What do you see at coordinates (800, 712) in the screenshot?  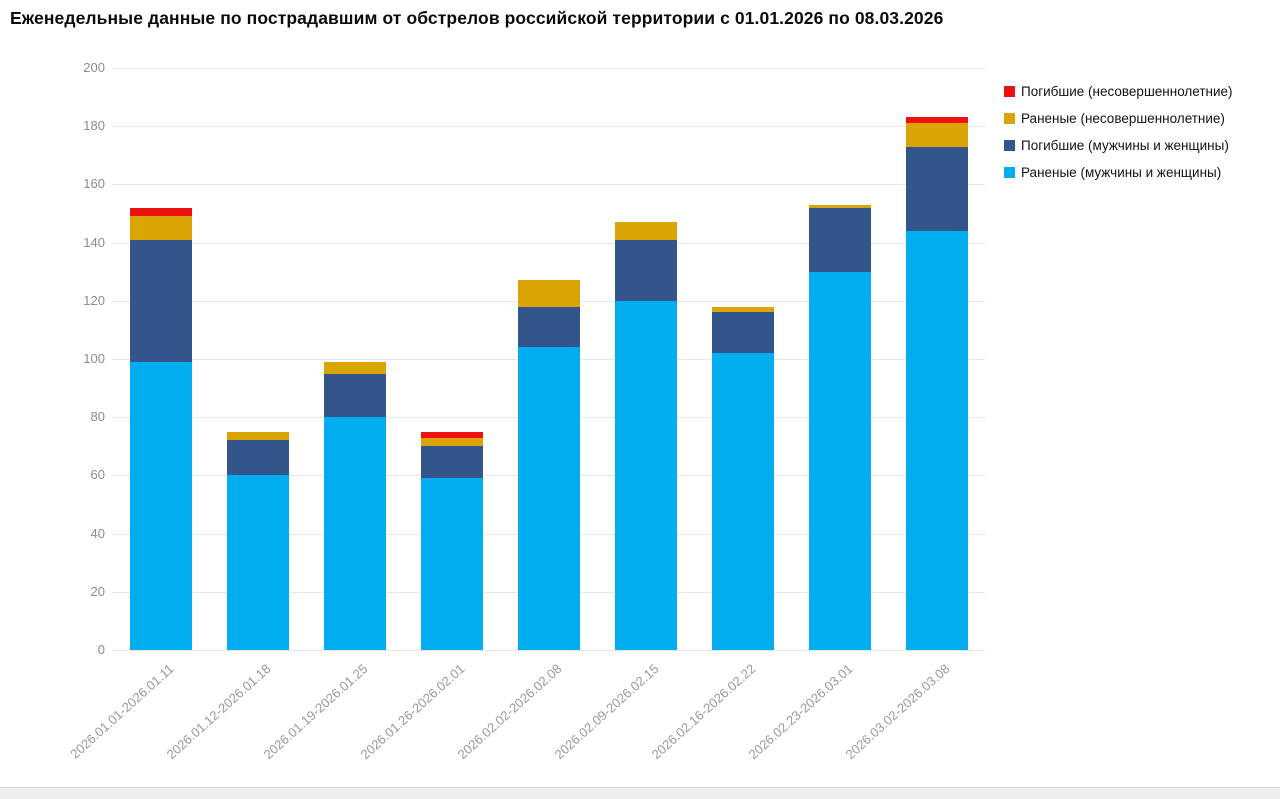 I see `x-tick-label: 2026.02.23-2026.03.01` at bounding box center [800, 712].